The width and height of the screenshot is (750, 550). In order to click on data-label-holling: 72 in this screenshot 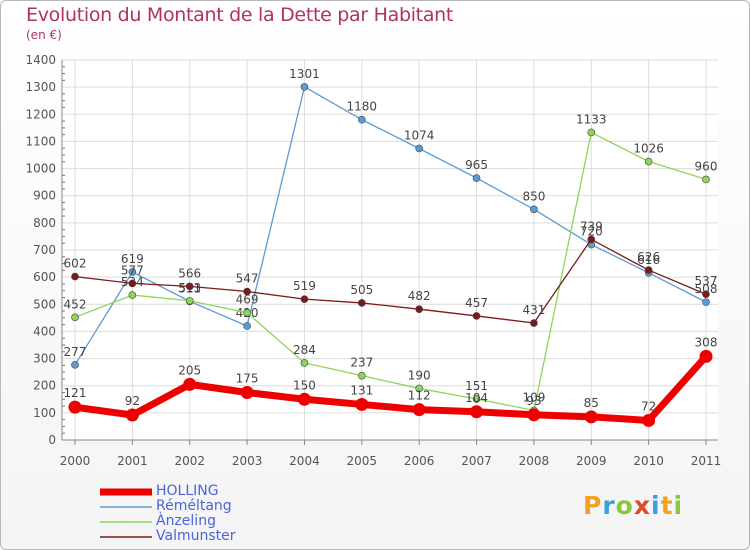, I will do `click(648, 406)`.